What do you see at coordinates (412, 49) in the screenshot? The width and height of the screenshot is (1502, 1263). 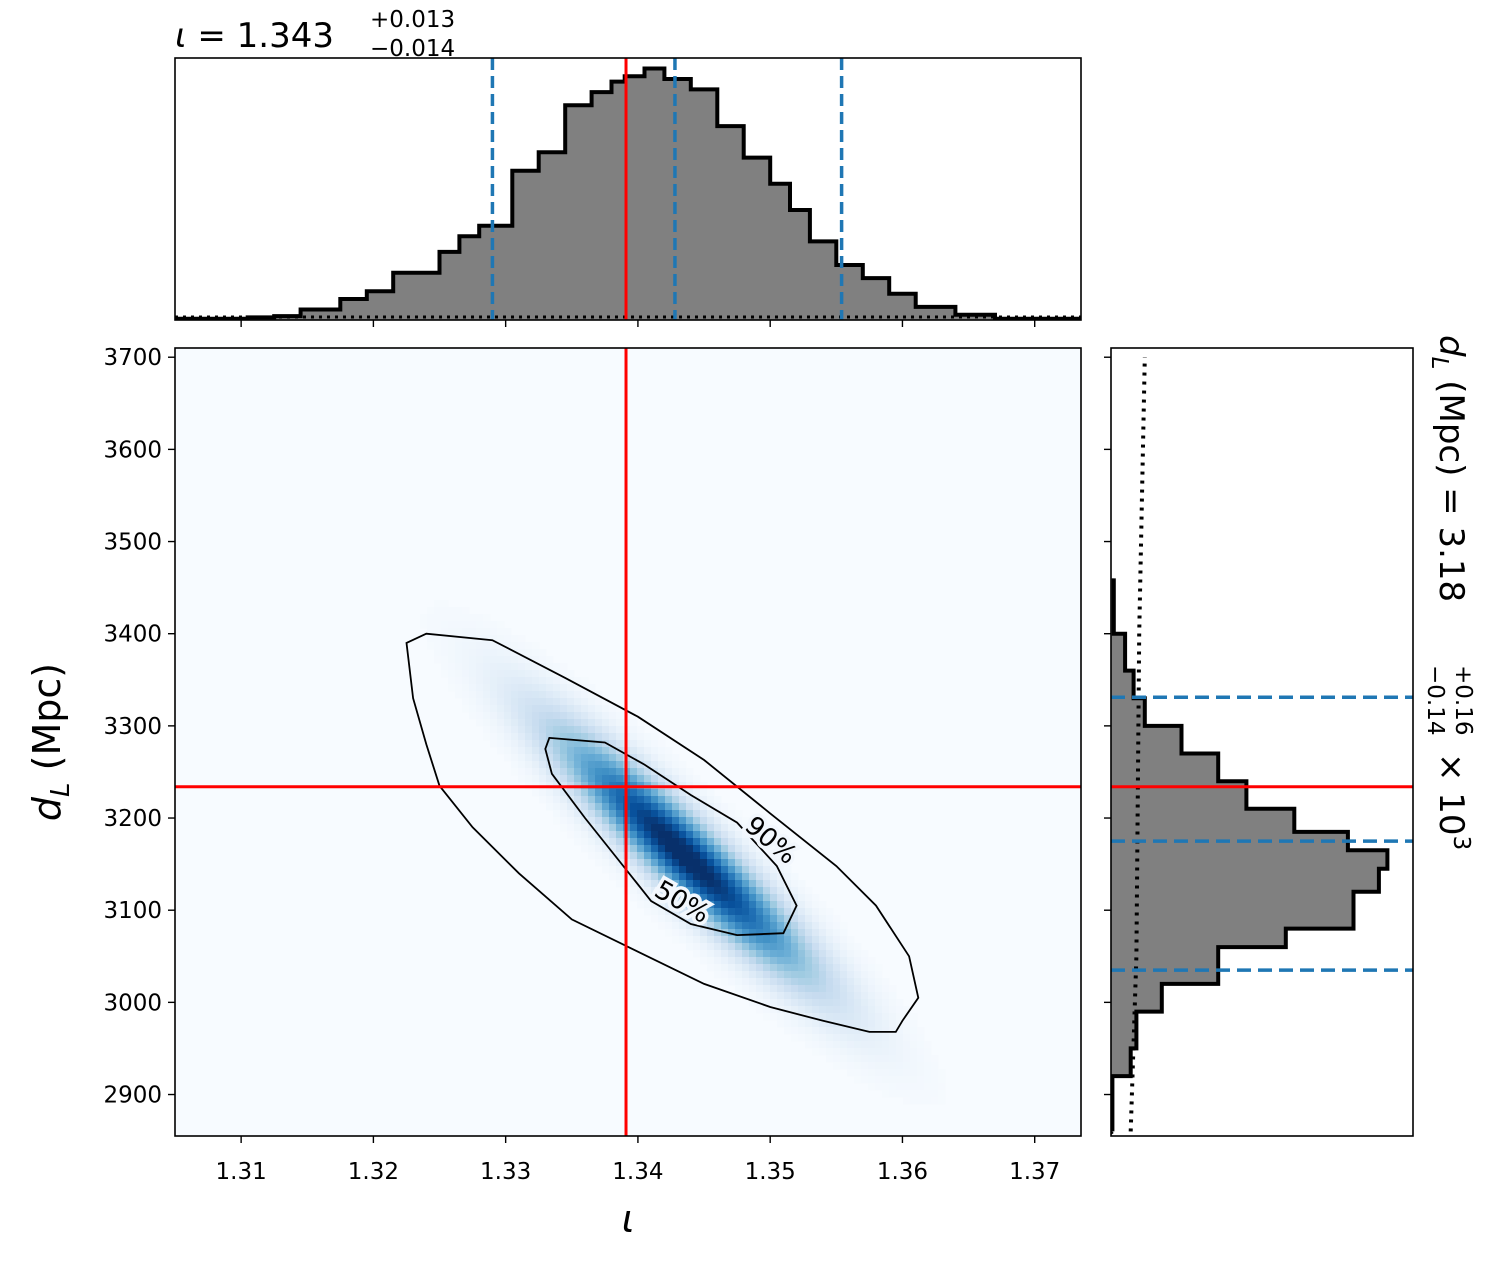 I see `iota-lower-error: −0.014` at bounding box center [412, 49].